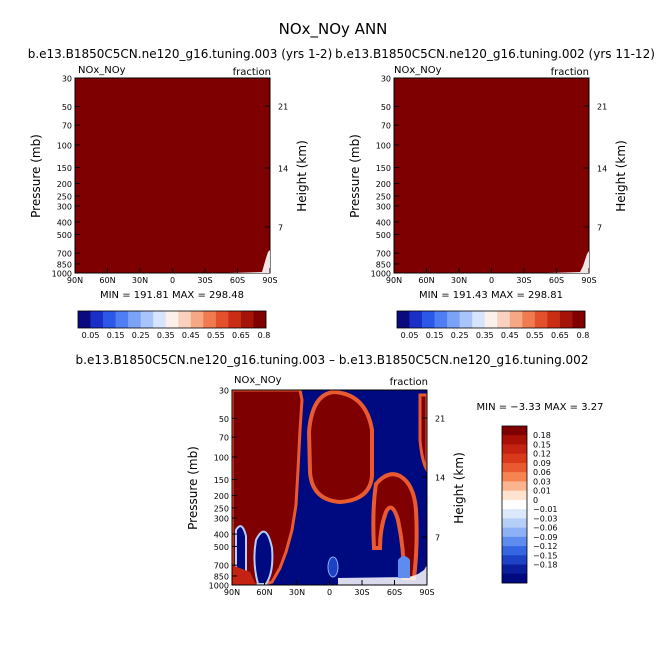  What do you see at coordinates (491, 295) in the screenshot?
I see `panel-2-stats: MIN = 191.43 MAX = 298.81` at bounding box center [491, 295].